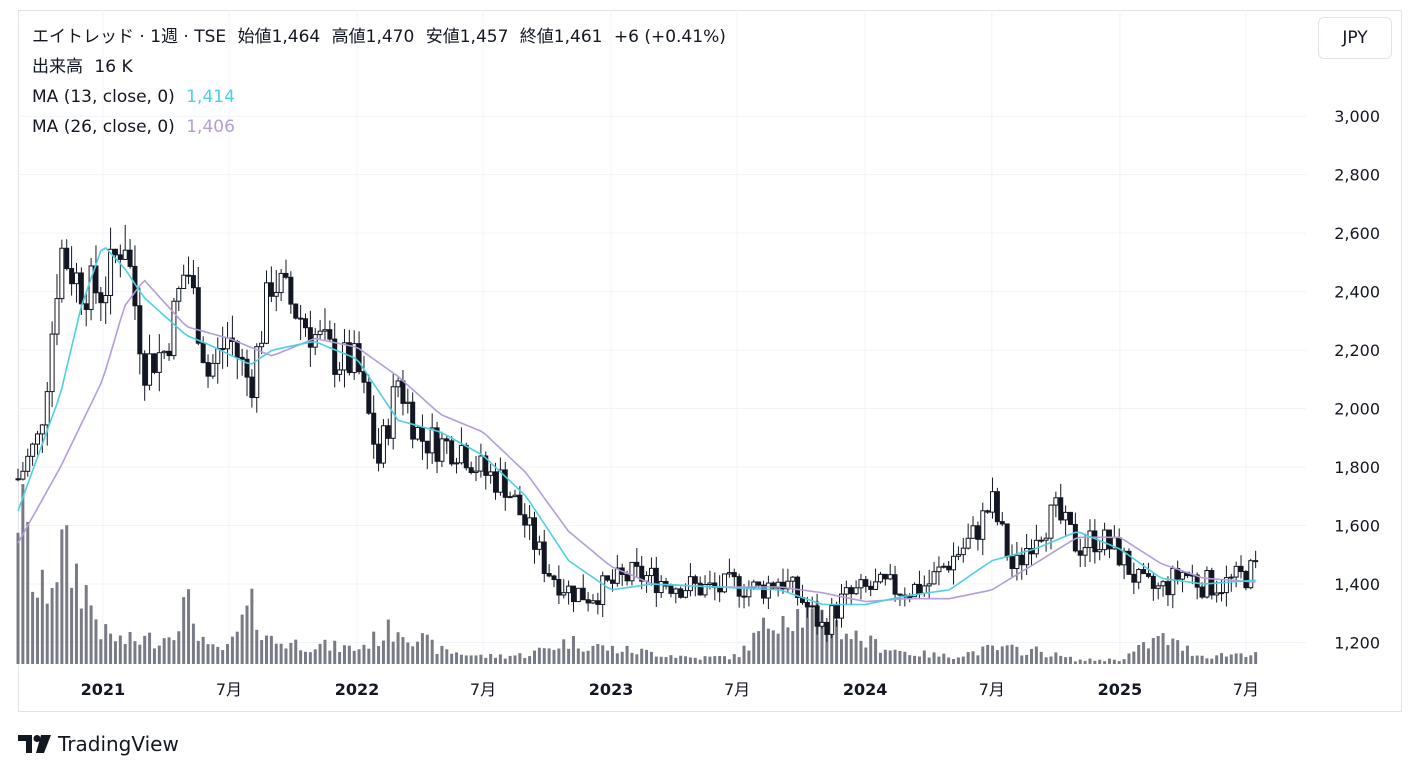  Describe the element at coordinates (85, 67) in the screenshot. I see `volume-legend: 出来高 16 K` at that location.